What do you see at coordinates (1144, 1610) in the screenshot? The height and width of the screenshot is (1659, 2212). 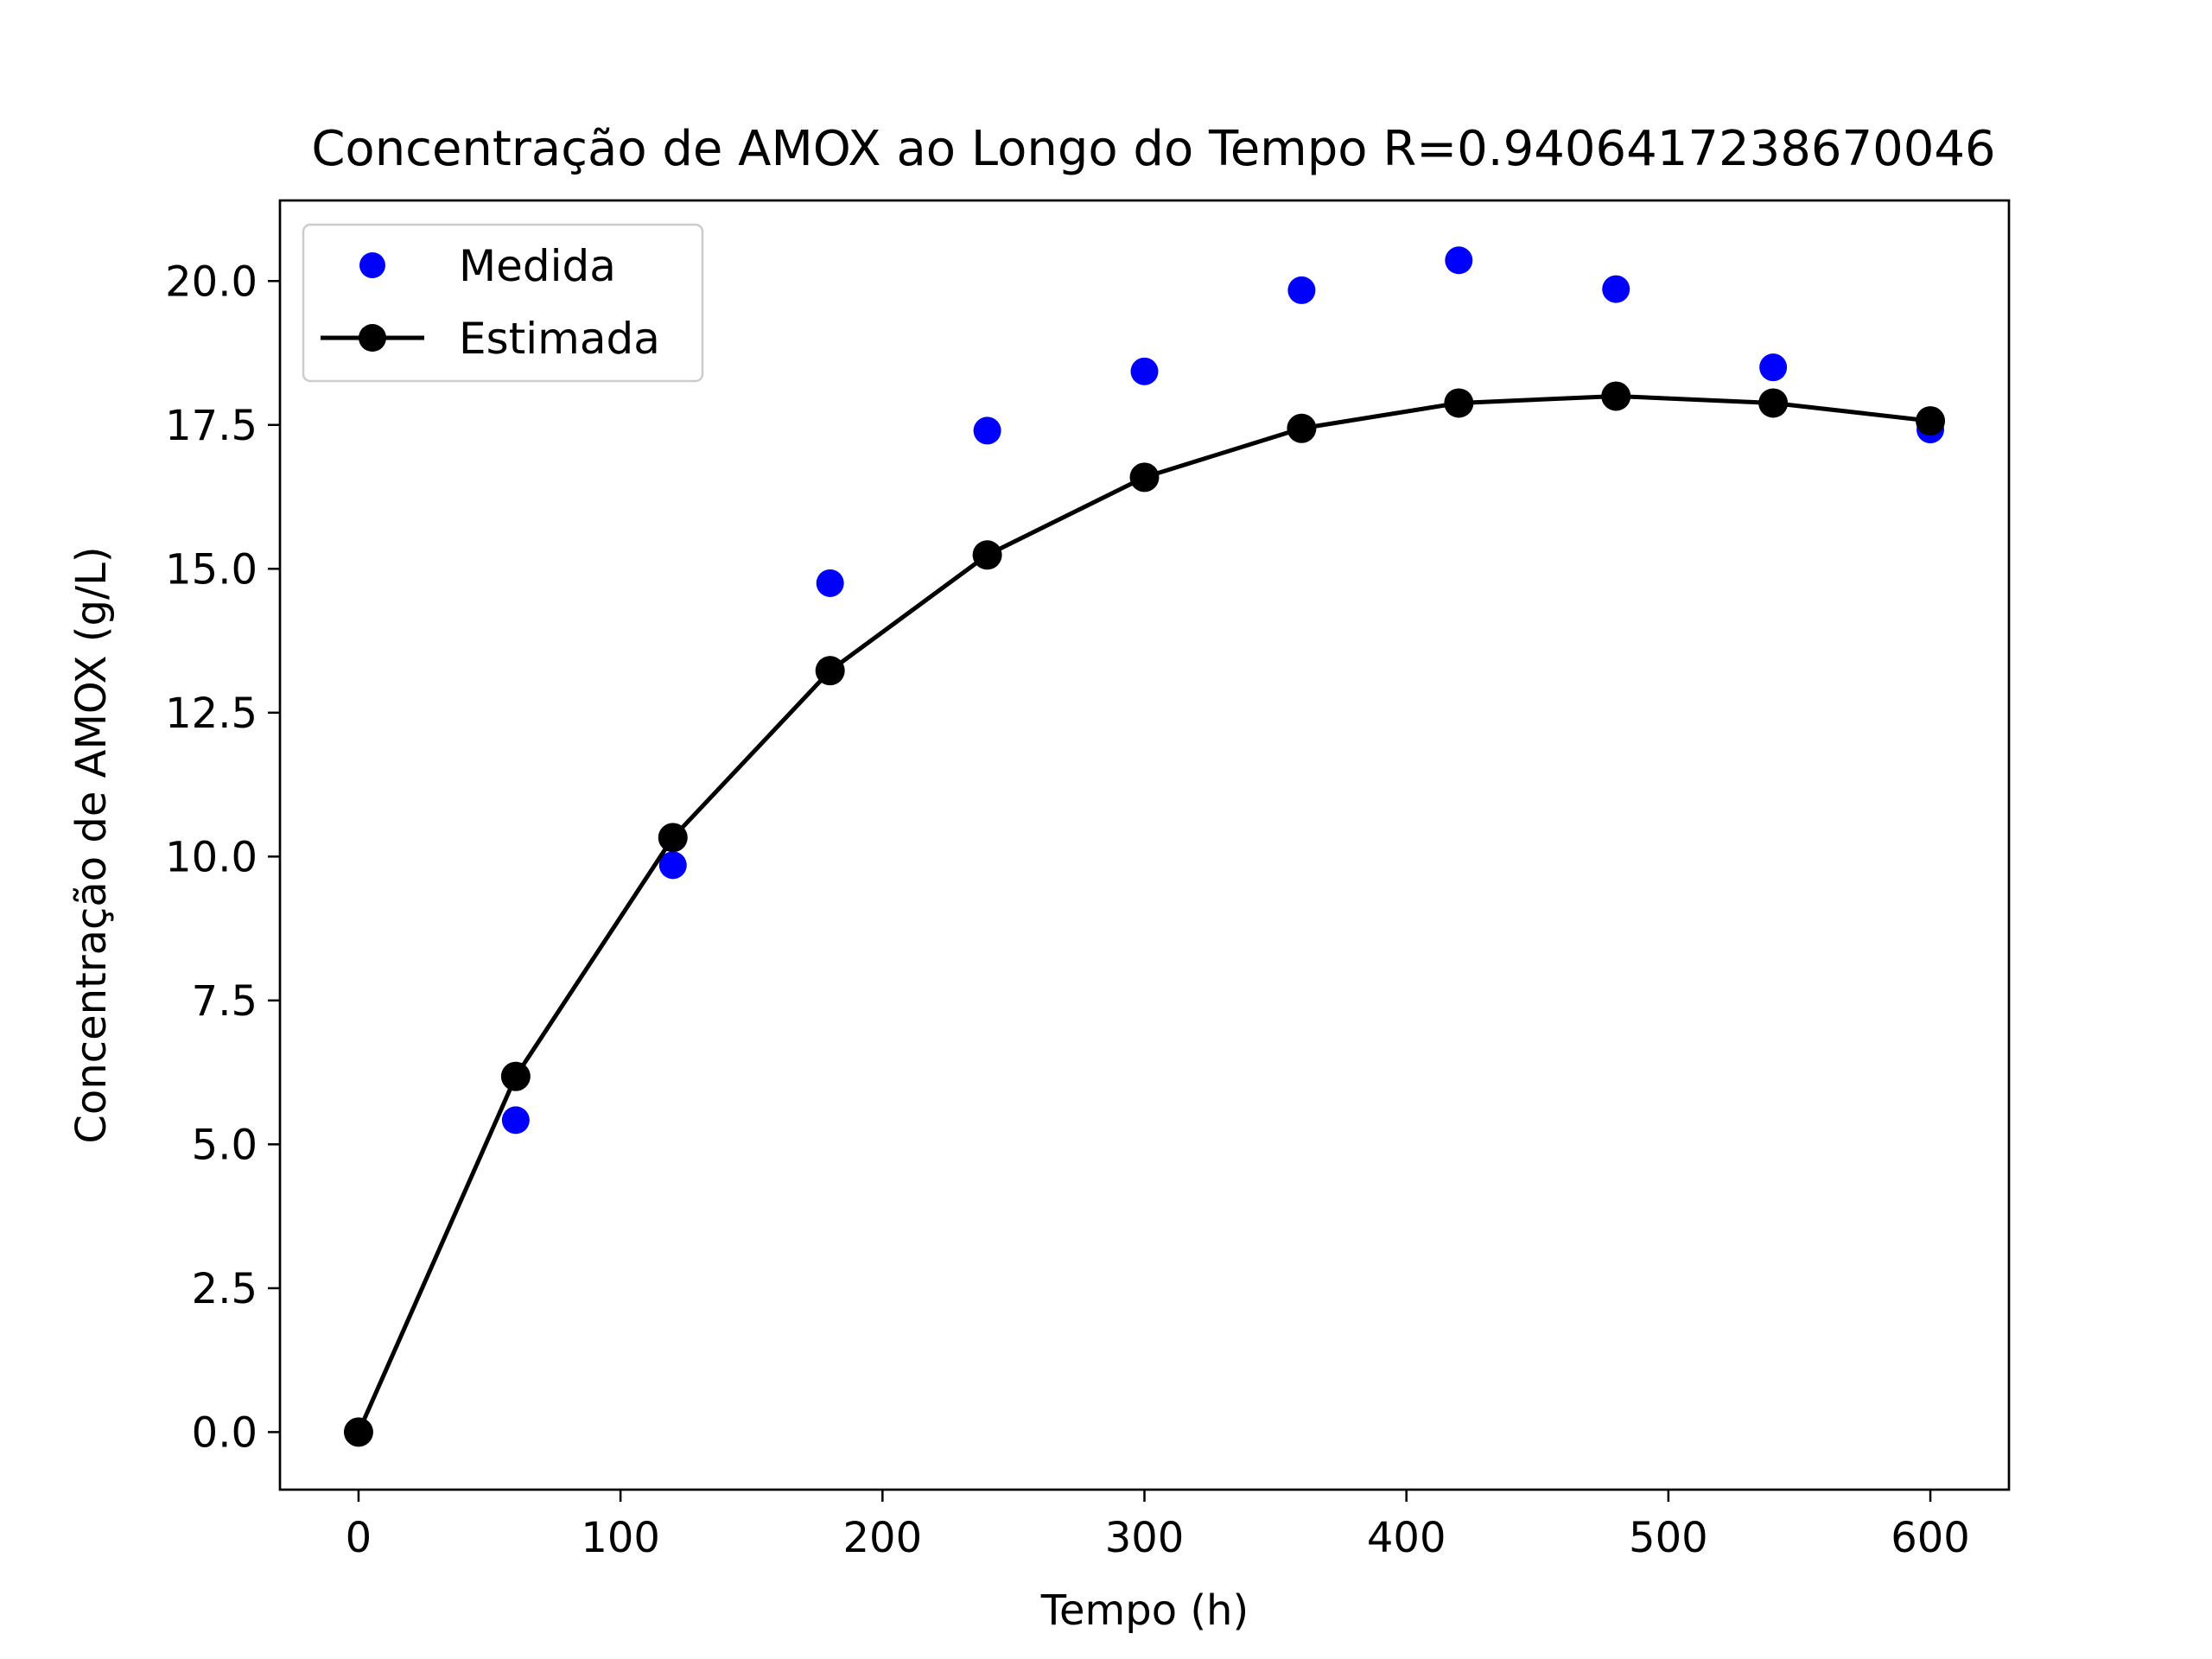 I see `x-axis-label: Tempo (h)` at bounding box center [1144, 1610].